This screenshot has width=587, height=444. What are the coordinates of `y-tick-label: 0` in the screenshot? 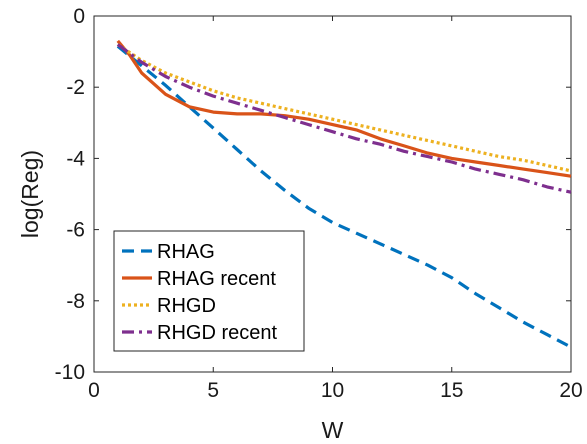 It's located at (79, 16).